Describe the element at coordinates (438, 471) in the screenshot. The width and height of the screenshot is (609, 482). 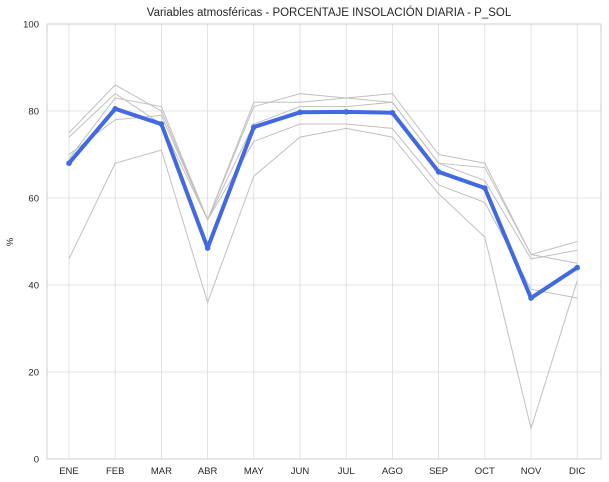
I see `x-tick-label: SEP` at that location.